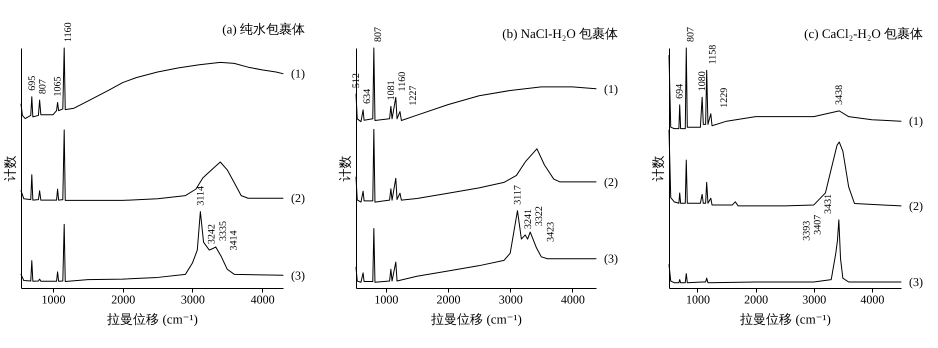 This screenshot has height=348, width=938. Describe the element at coordinates (413, 96) in the screenshot. I see `annotation: 1227` at that location.